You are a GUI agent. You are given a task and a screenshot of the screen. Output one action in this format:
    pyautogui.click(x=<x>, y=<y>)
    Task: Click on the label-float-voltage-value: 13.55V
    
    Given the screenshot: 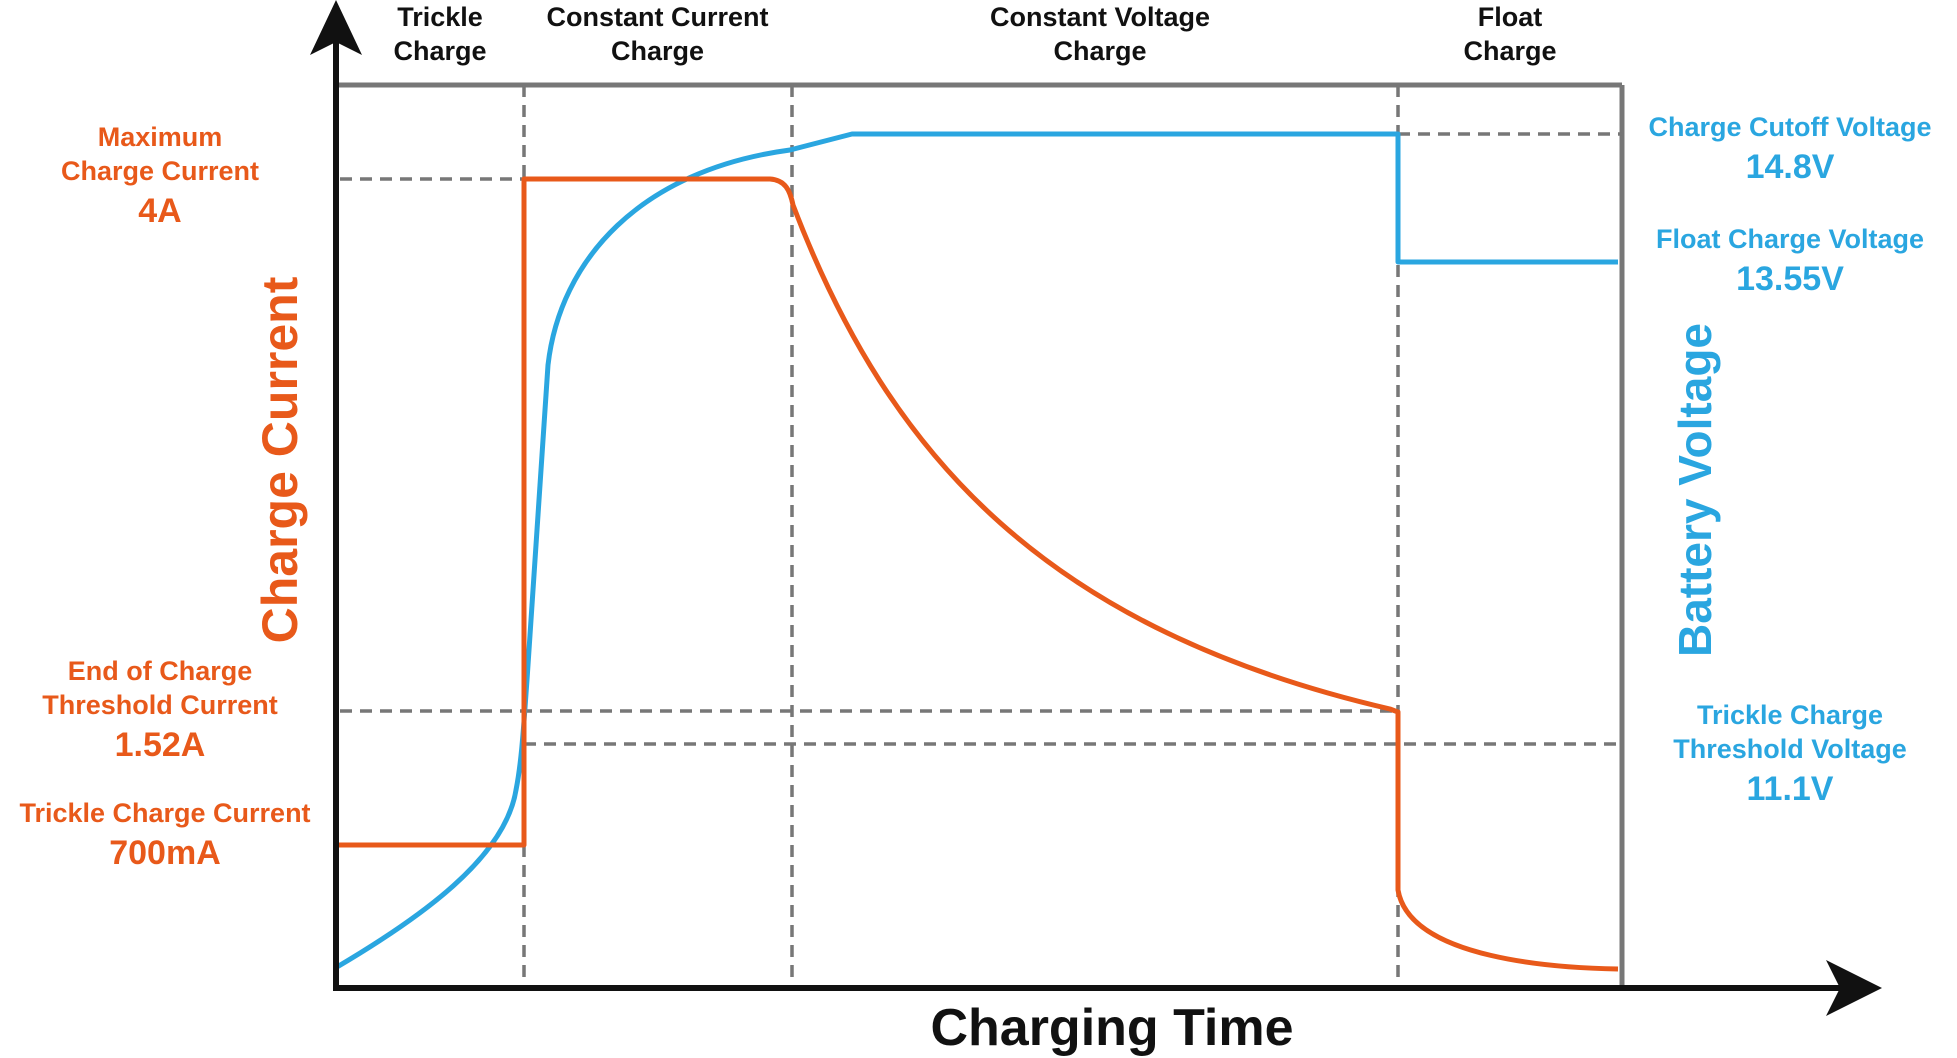 What is the action you would take?
    pyautogui.click(x=1790, y=279)
    